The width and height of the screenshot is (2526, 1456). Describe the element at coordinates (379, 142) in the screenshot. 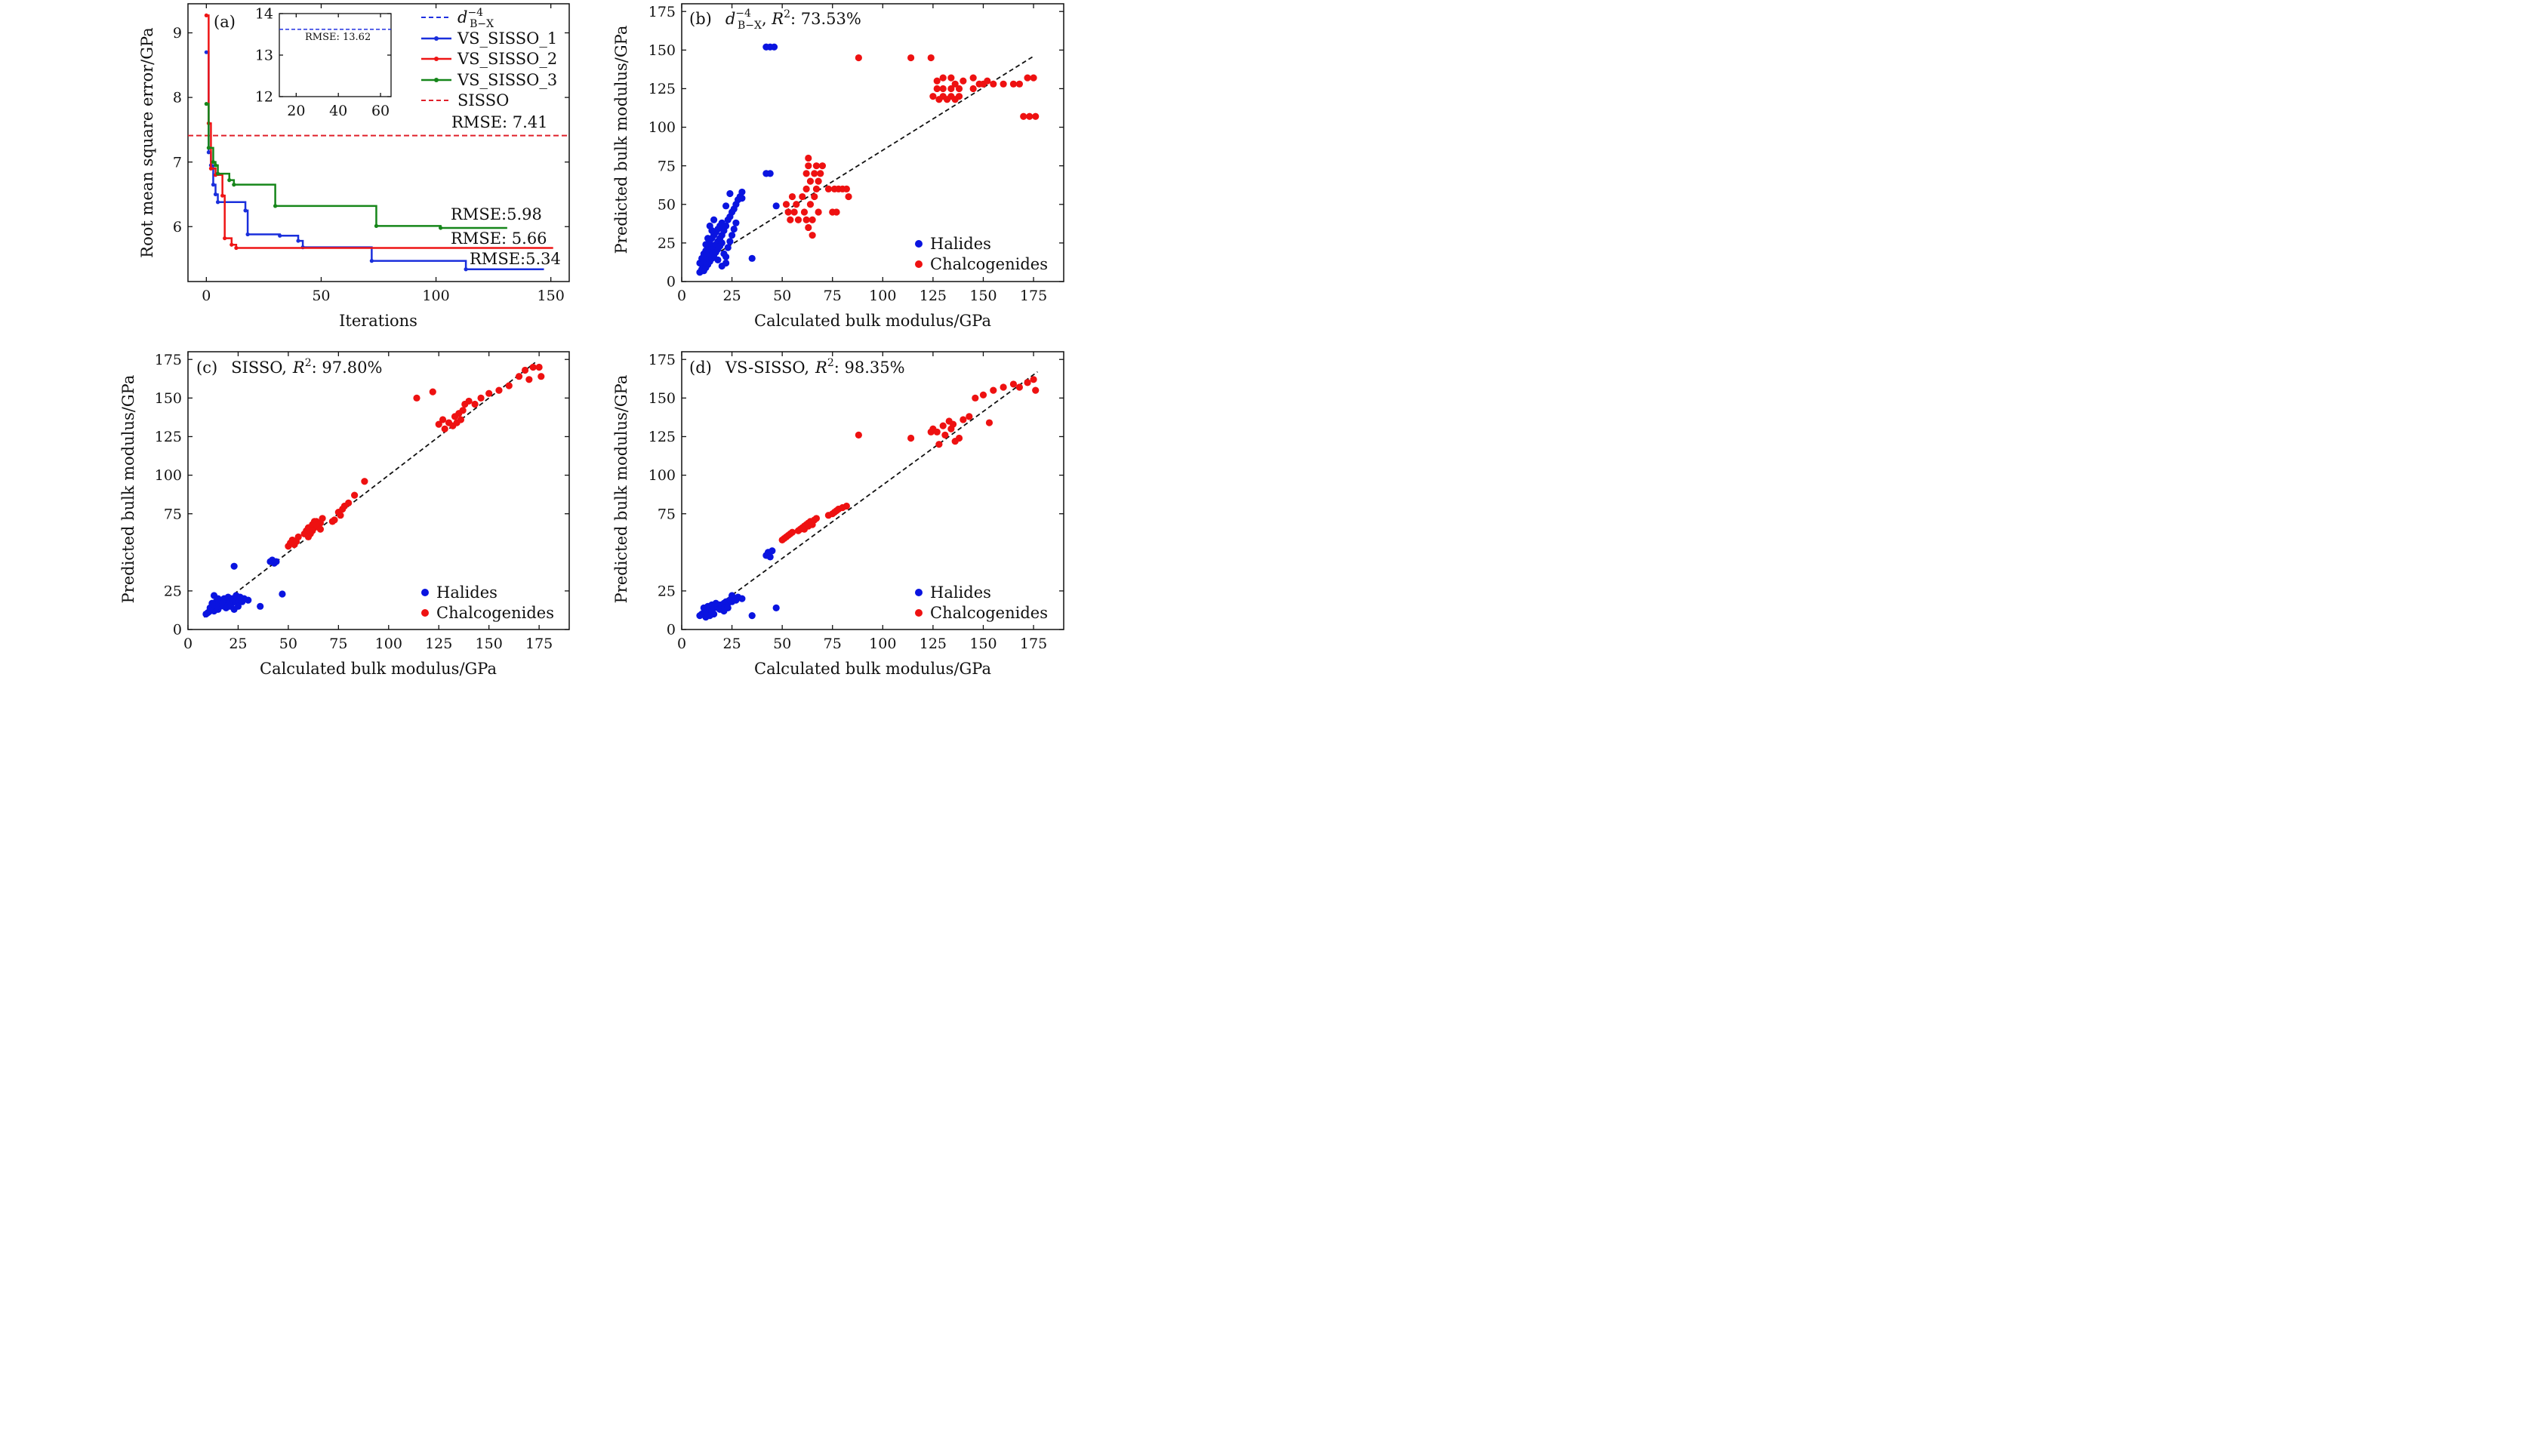

I see `panel-a-frame` at that location.